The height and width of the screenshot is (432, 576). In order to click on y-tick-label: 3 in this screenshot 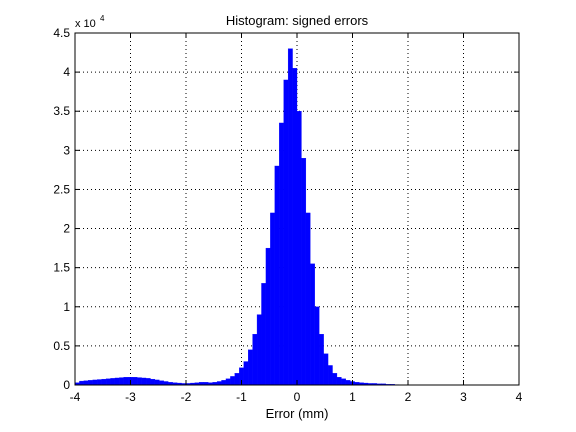, I will do `click(66, 150)`.